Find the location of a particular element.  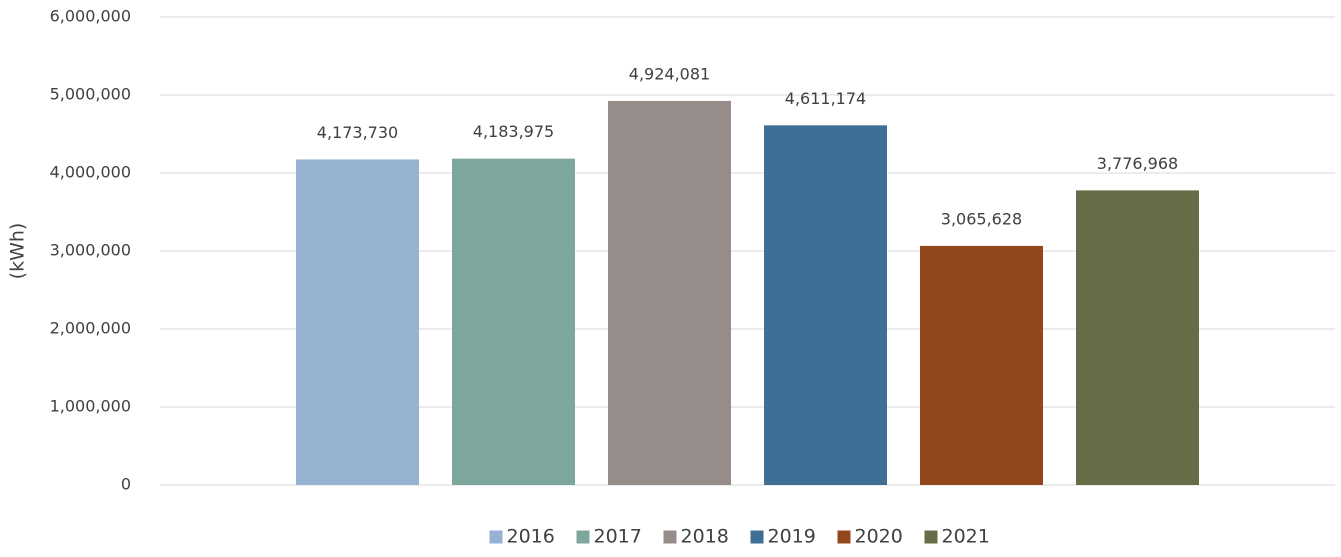

y-tick-label: 2,000,000 is located at coordinates (90, 328).